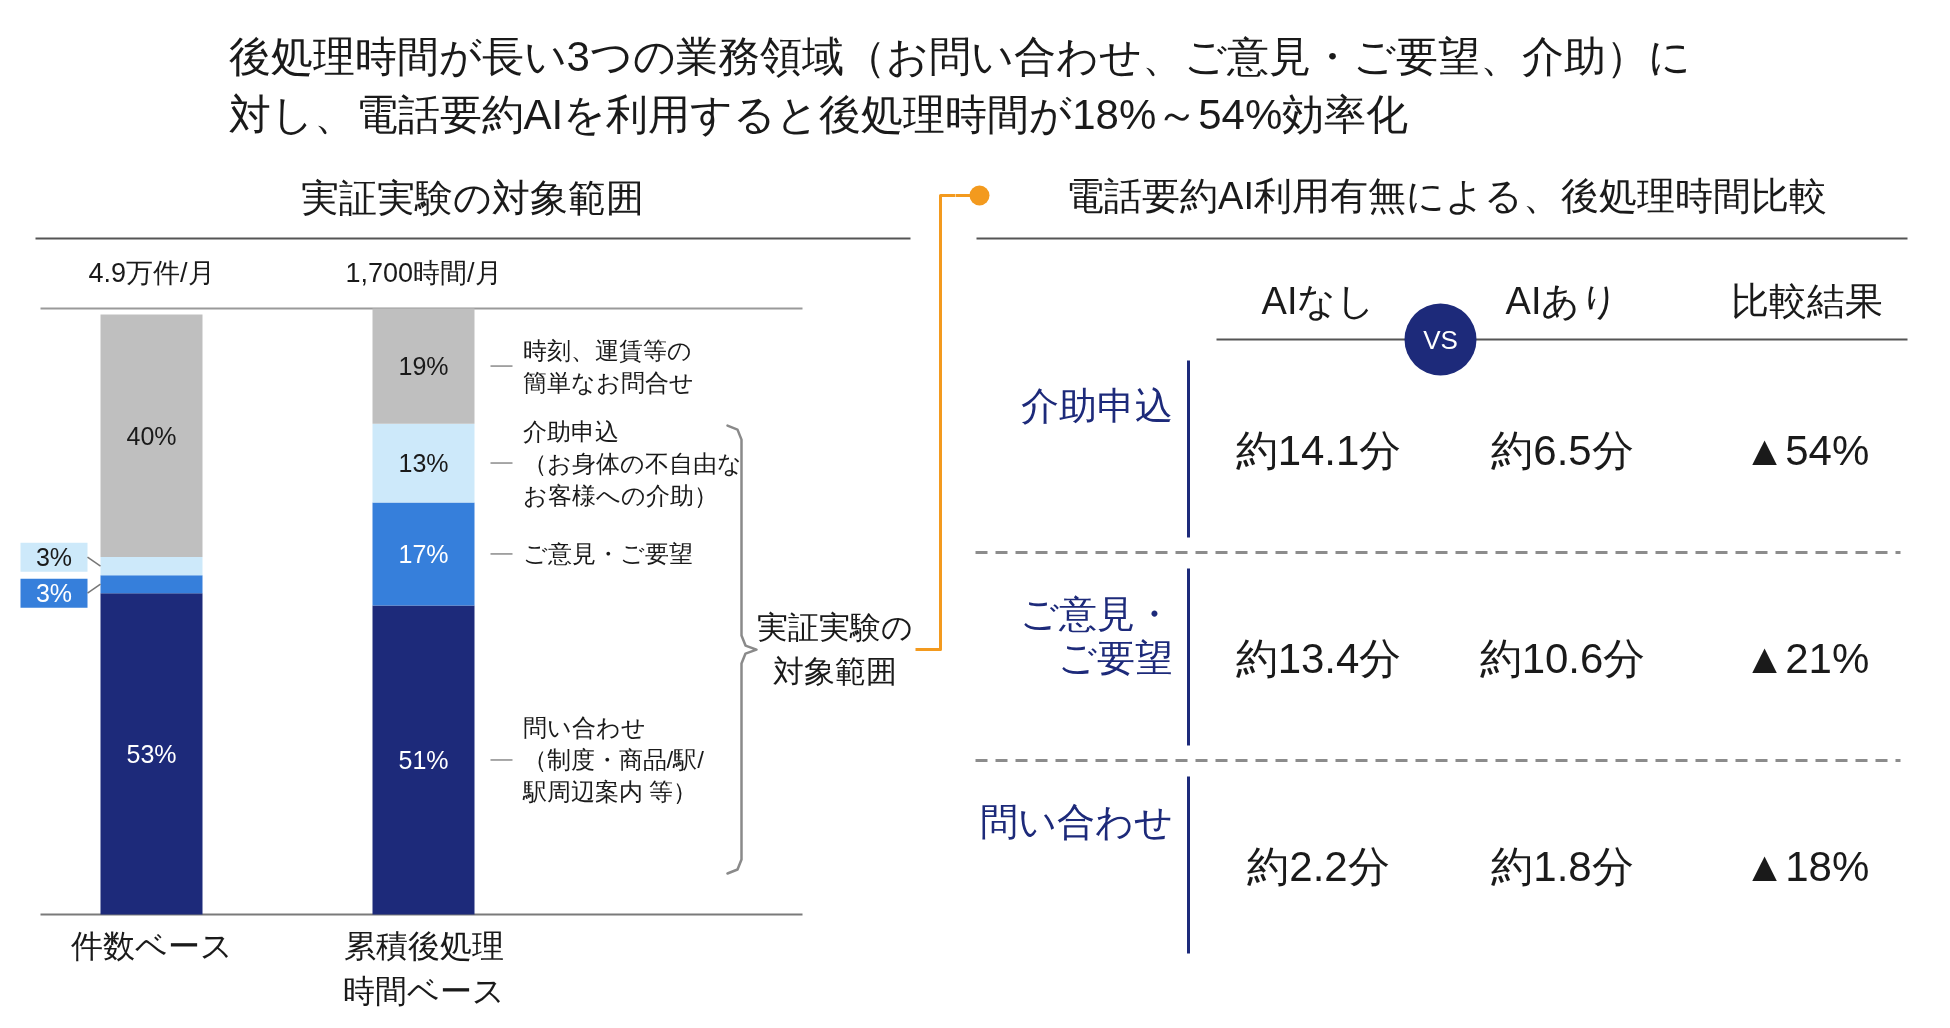 The width and height of the screenshot is (1950, 1028). What do you see at coordinates (1562, 450) in the screenshot?
I see `text: 約6.5分` at bounding box center [1562, 450].